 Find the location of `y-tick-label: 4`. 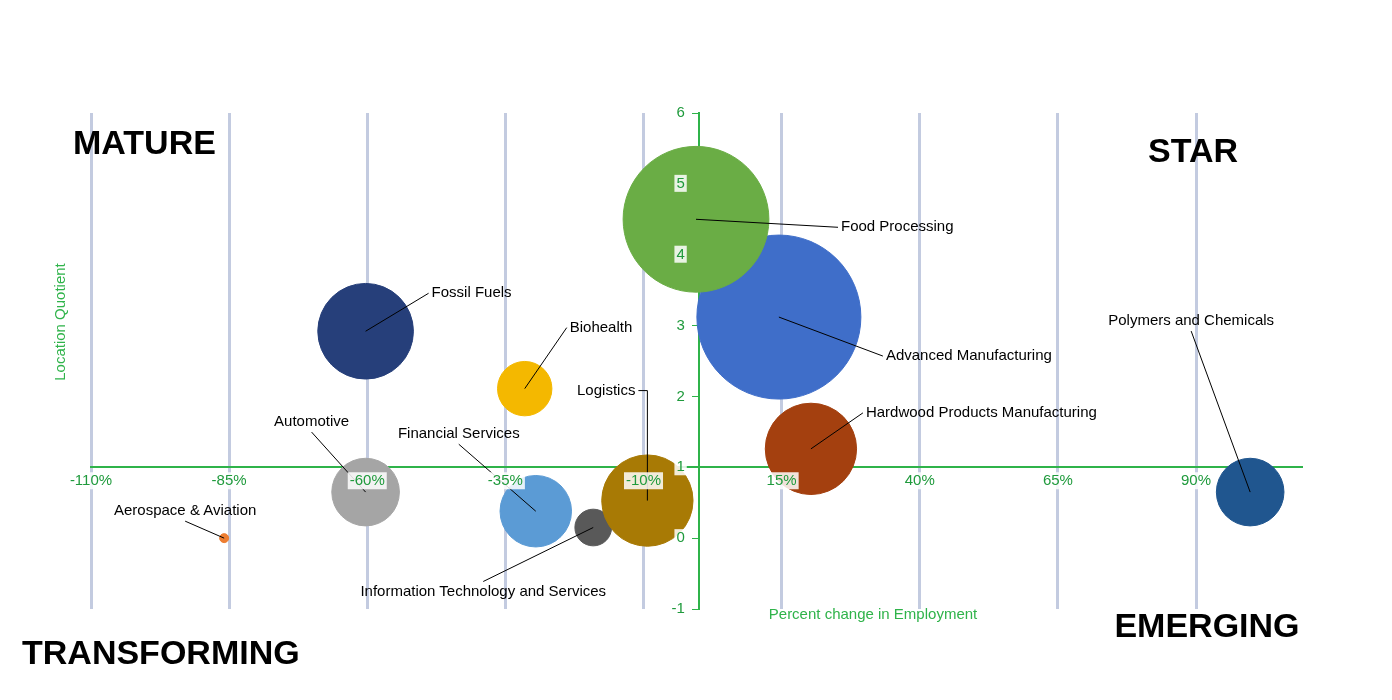

y-tick-label: 4 is located at coordinates (680, 253).